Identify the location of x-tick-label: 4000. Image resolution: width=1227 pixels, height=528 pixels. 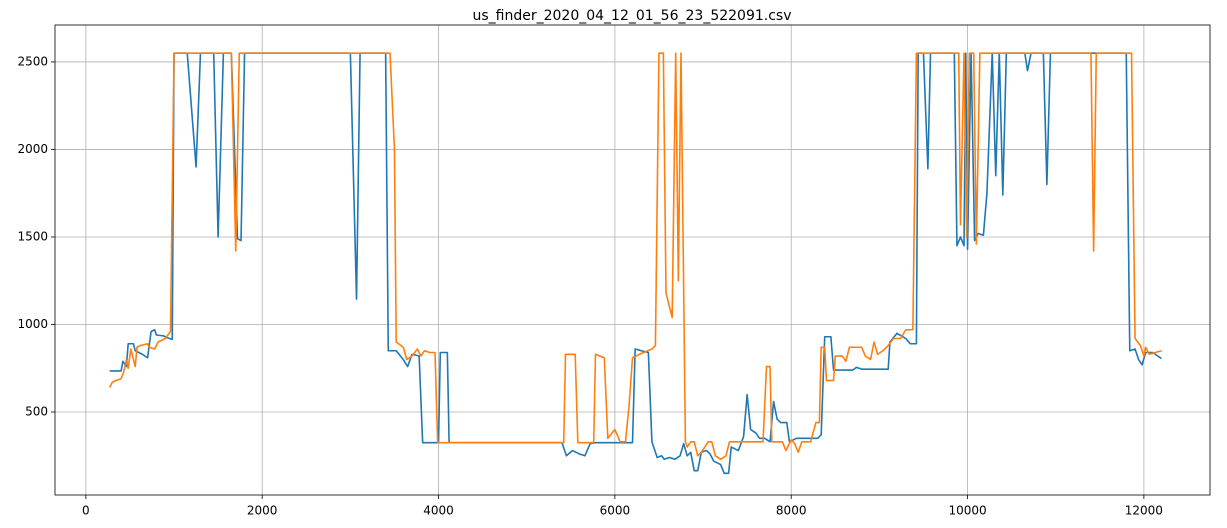
(438, 511).